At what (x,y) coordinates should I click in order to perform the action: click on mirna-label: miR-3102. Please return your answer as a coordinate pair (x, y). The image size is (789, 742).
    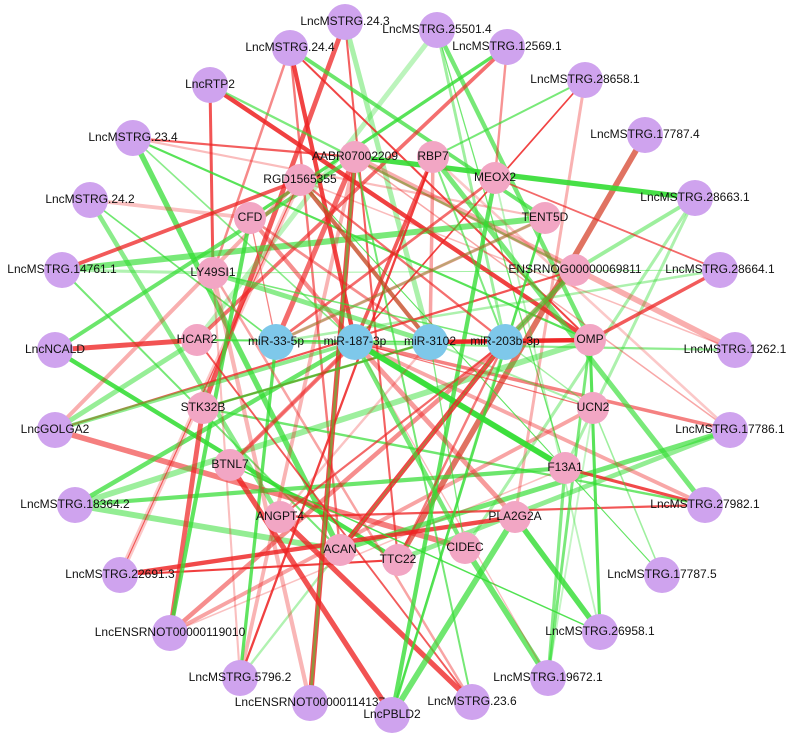
    Looking at the image, I should click on (430, 341).